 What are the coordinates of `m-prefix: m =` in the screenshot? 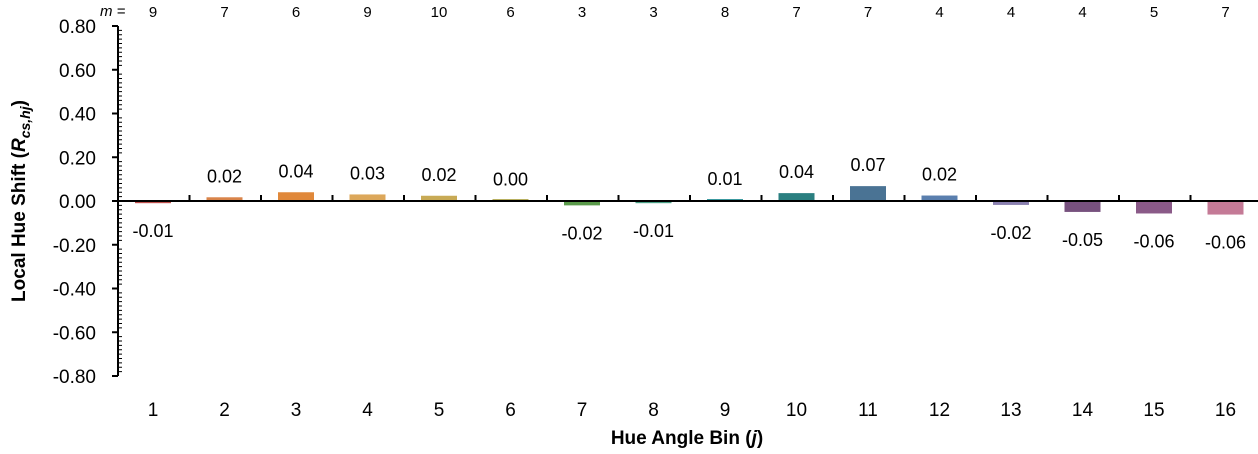 It's located at (113, 11).